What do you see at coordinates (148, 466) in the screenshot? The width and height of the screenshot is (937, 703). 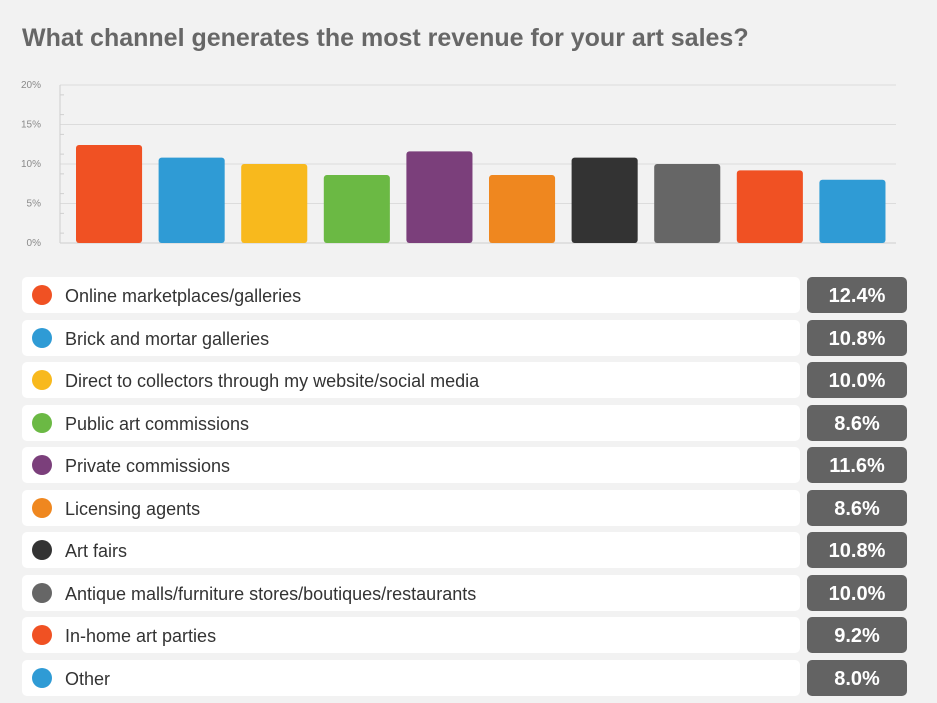 I see `legend-label: Private commissions` at bounding box center [148, 466].